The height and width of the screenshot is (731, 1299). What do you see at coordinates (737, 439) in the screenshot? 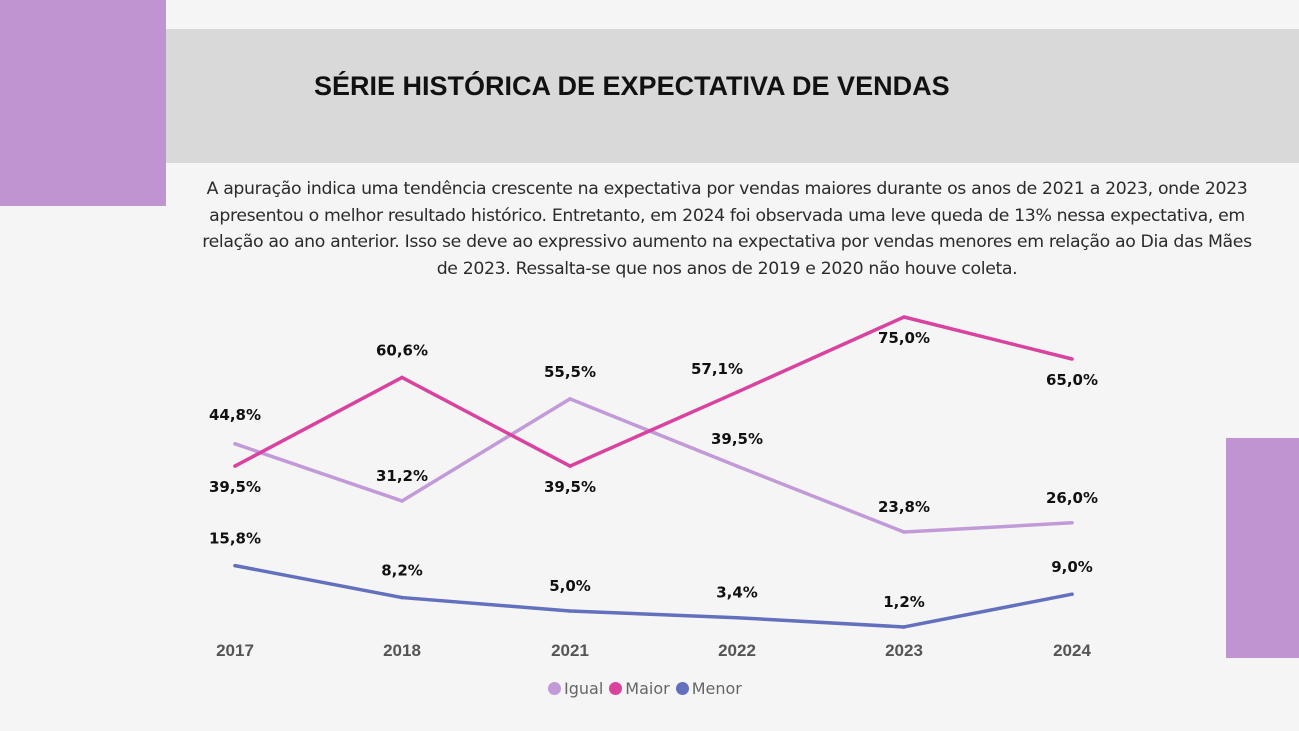
I see `data-label-igual: 39,5%` at bounding box center [737, 439].